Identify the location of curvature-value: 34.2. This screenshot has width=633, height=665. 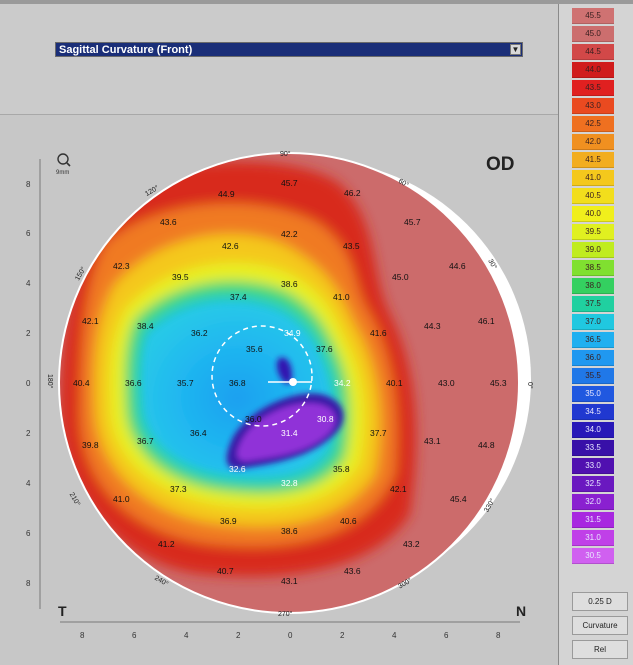
(342, 383).